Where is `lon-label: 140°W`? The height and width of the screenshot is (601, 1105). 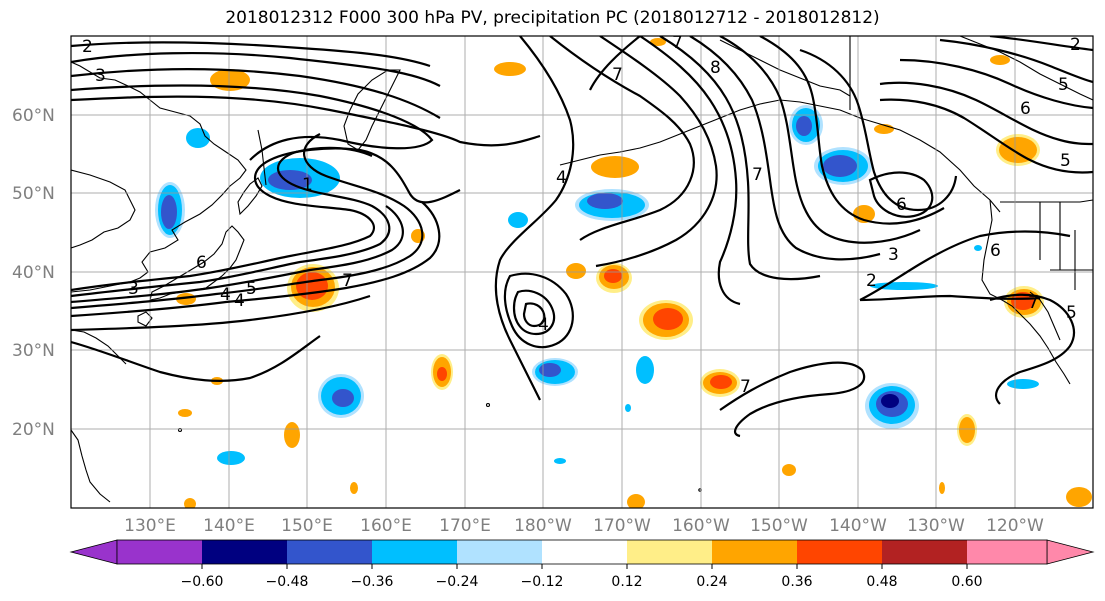 lon-label: 140°W is located at coordinates (858, 526).